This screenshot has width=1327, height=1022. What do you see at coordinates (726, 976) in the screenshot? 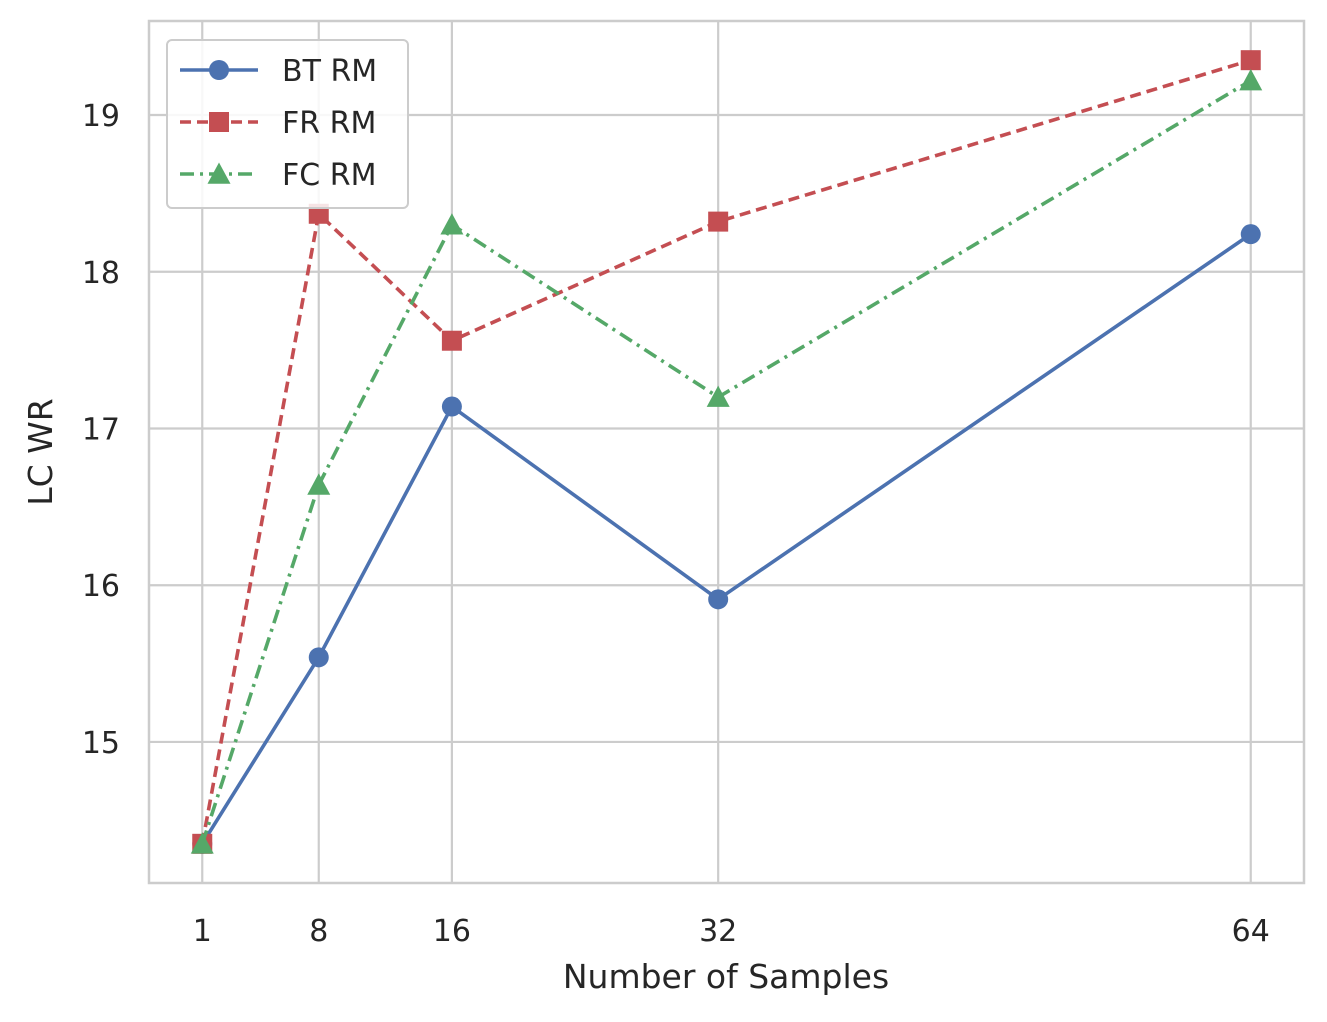
I see `x-axis-label: Number of Samples` at bounding box center [726, 976].